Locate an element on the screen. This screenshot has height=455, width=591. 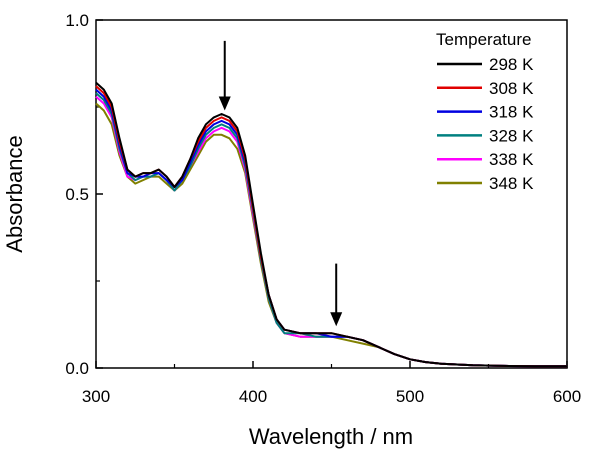
x-axis-title: Wavelength / nm is located at coordinates (331, 436).